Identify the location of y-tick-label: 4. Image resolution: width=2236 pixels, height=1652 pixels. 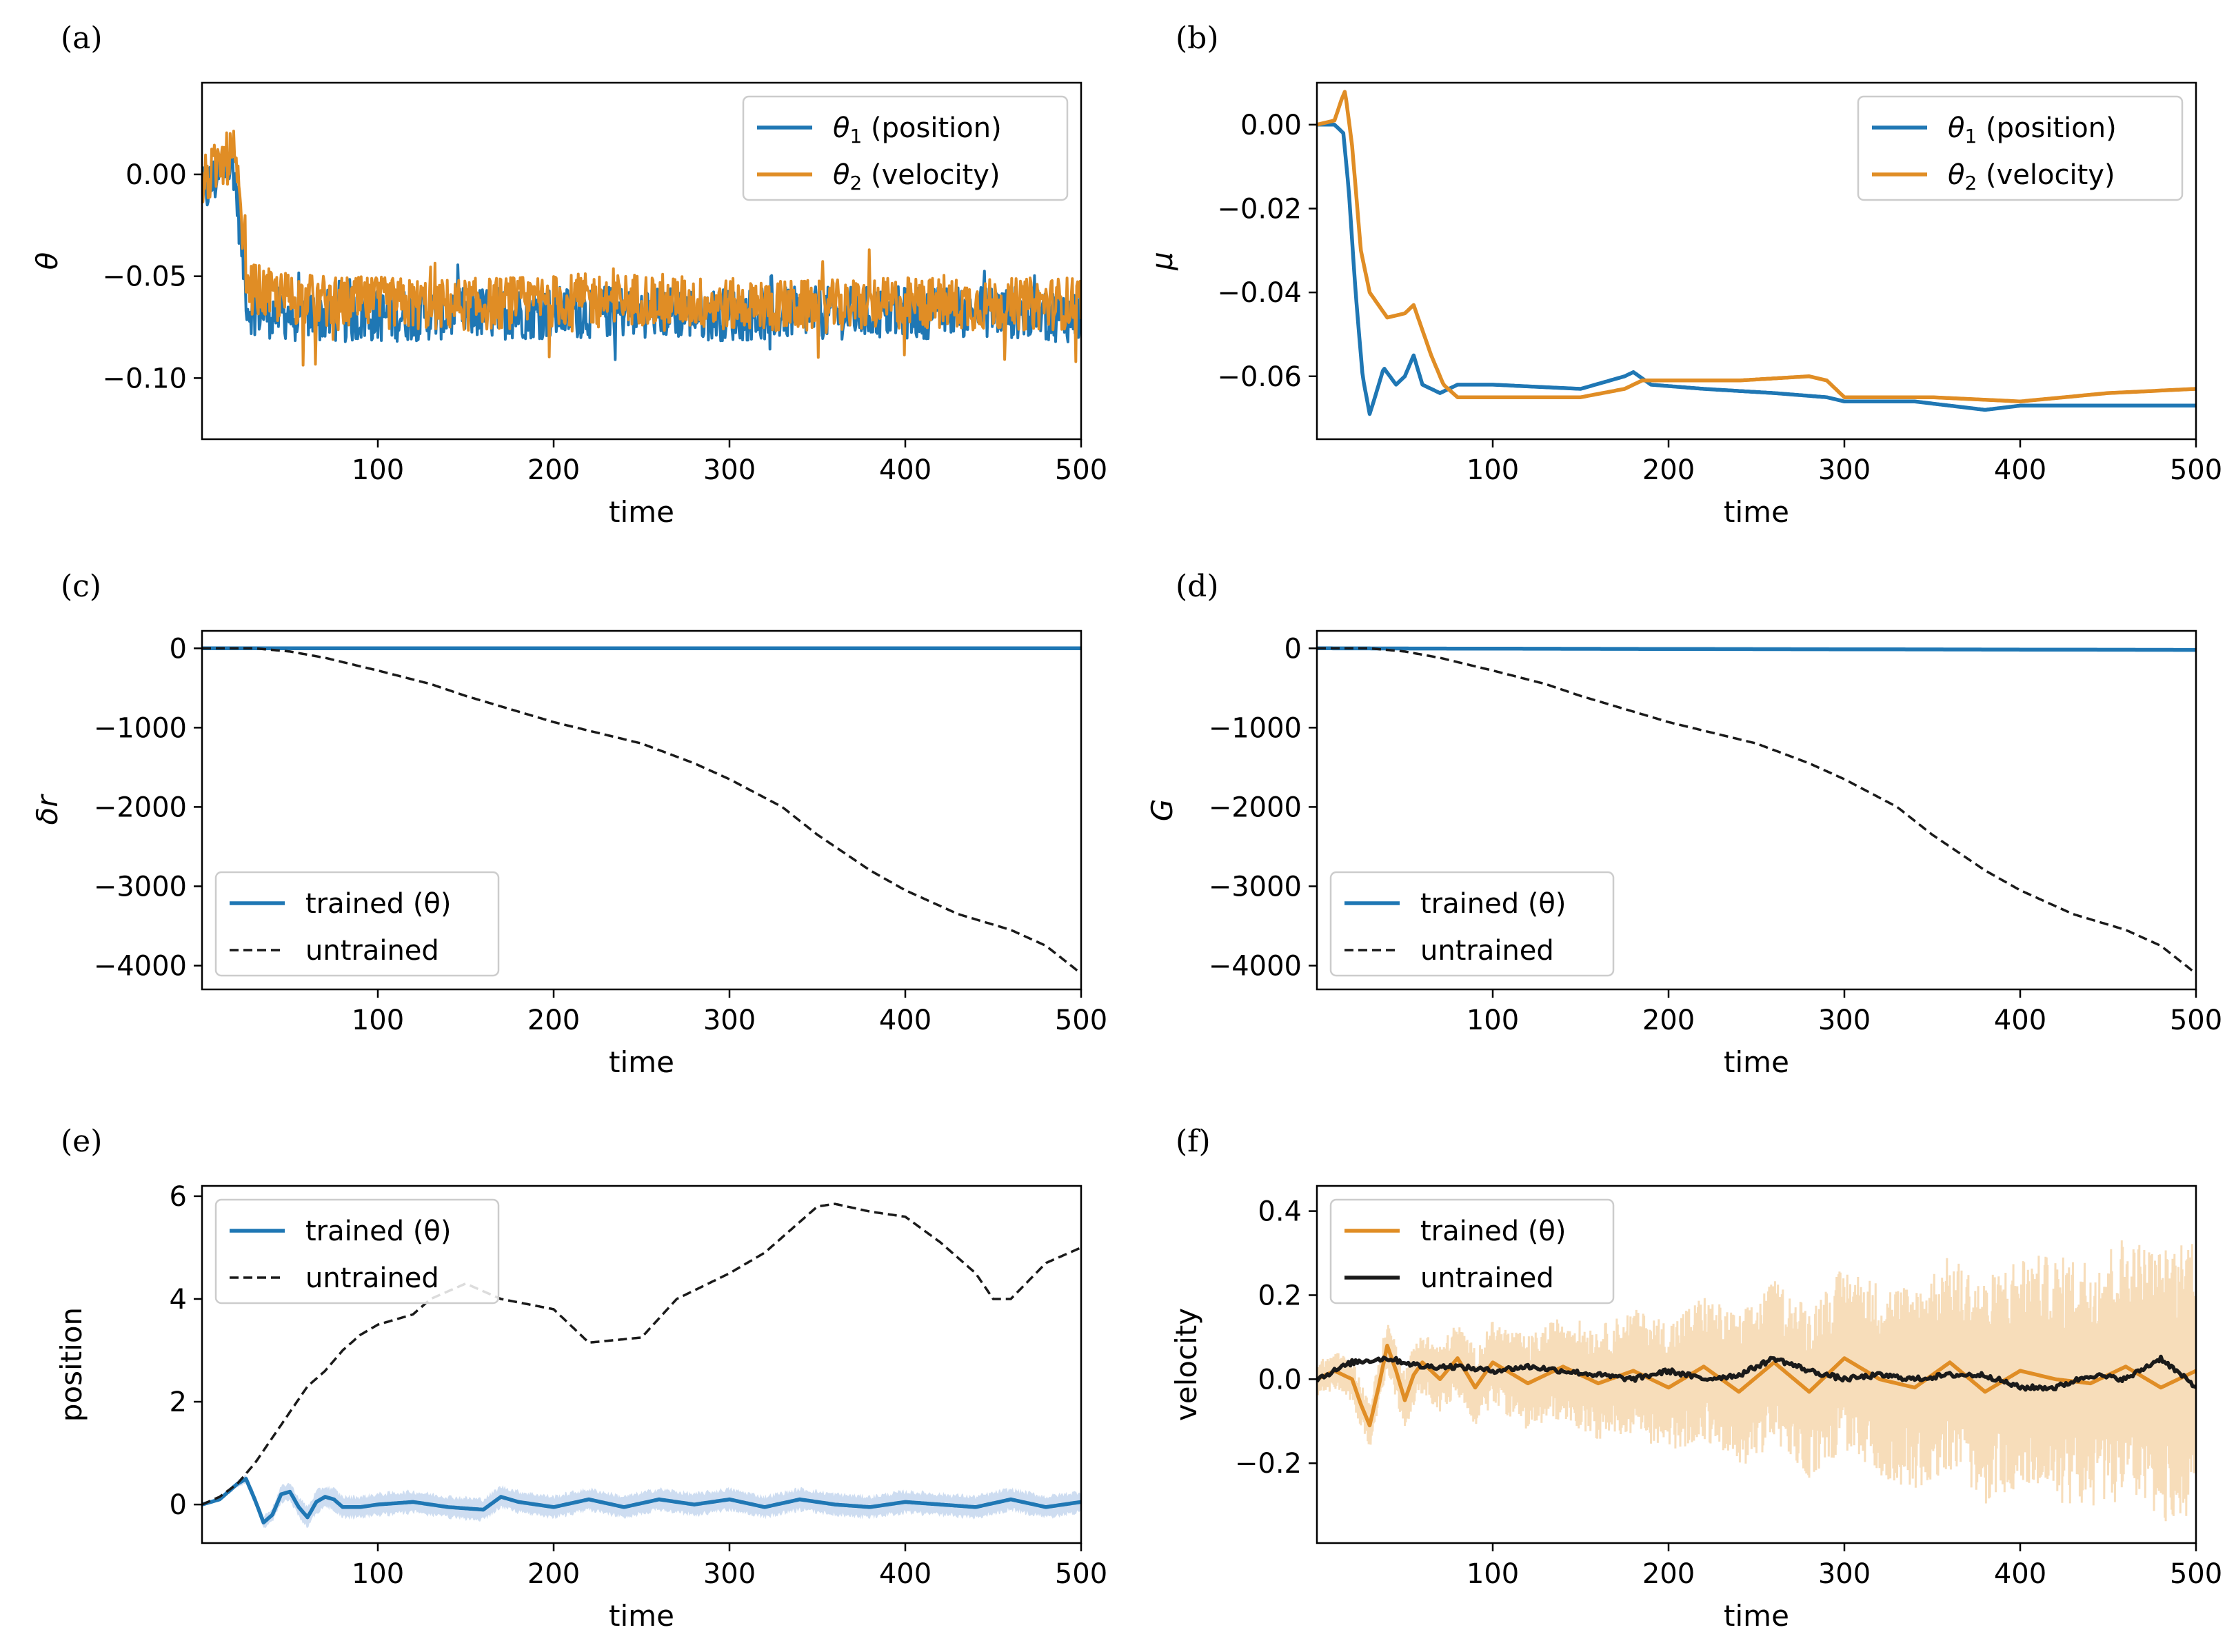
(178, 1300).